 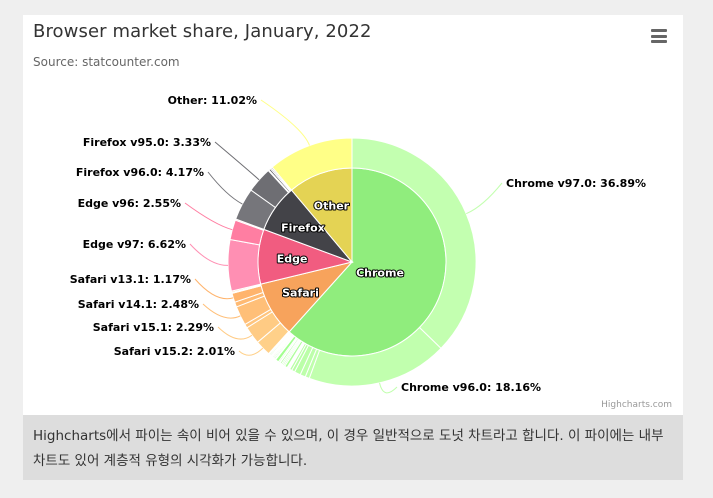 What do you see at coordinates (332, 206) in the screenshot?
I see `inner-label-other: Other` at bounding box center [332, 206].